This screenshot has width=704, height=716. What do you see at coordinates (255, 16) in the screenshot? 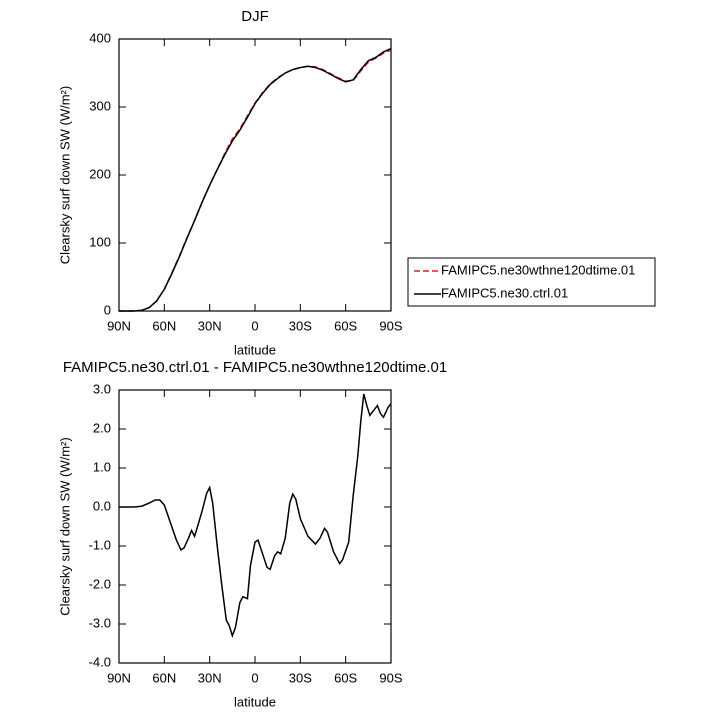
I see `chart-title: DJF` at bounding box center [255, 16].